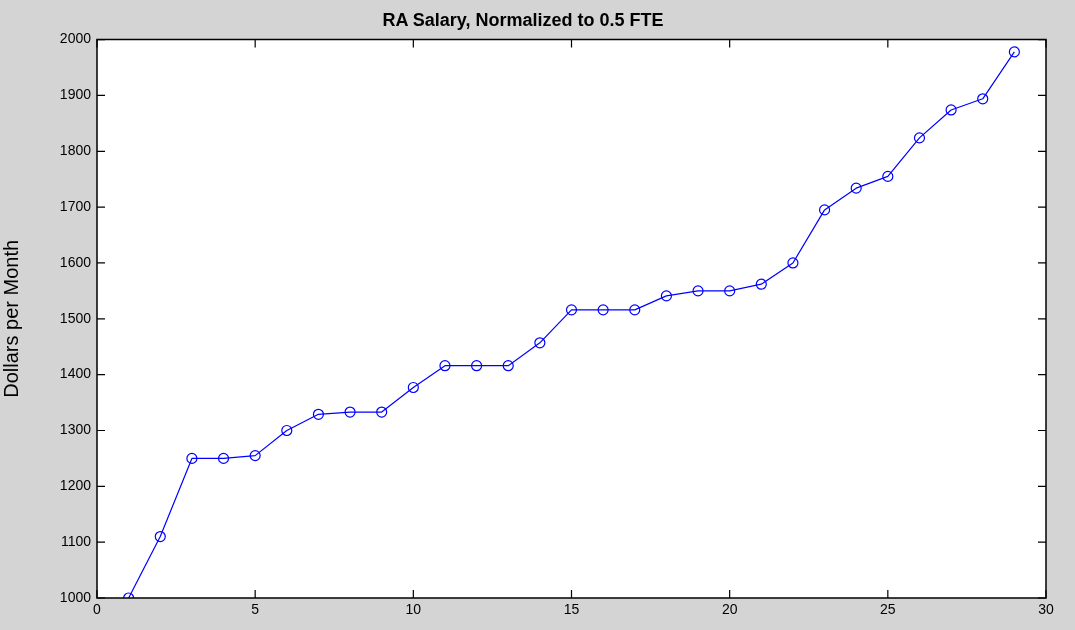 The image size is (1075, 630). What do you see at coordinates (75, 485) in the screenshot?
I see `y-tick-label: 1200` at bounding box center [75, 485].